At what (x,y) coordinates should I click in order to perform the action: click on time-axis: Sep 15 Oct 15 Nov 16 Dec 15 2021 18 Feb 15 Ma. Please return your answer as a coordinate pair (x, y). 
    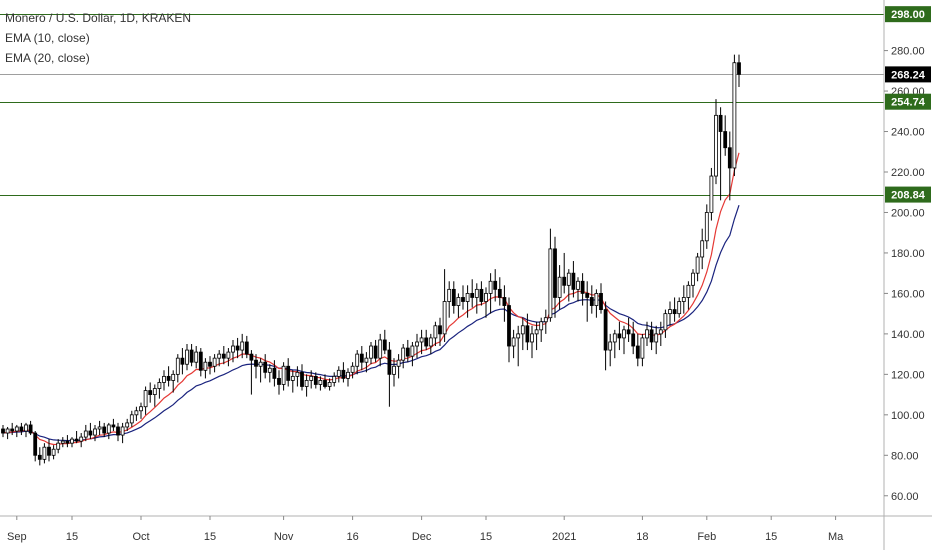
    Looking at the image, I should click on (466, 529).